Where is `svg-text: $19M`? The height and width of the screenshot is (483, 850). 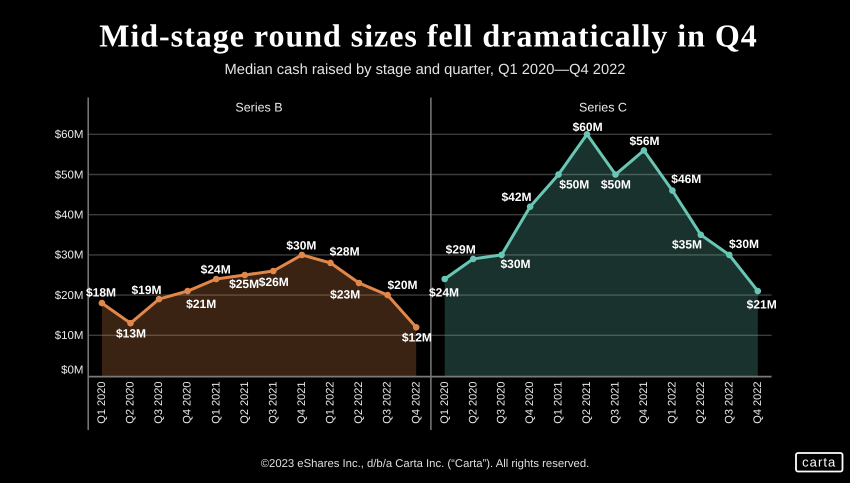
svg-text: $19M is located at coordinates (146, 290).